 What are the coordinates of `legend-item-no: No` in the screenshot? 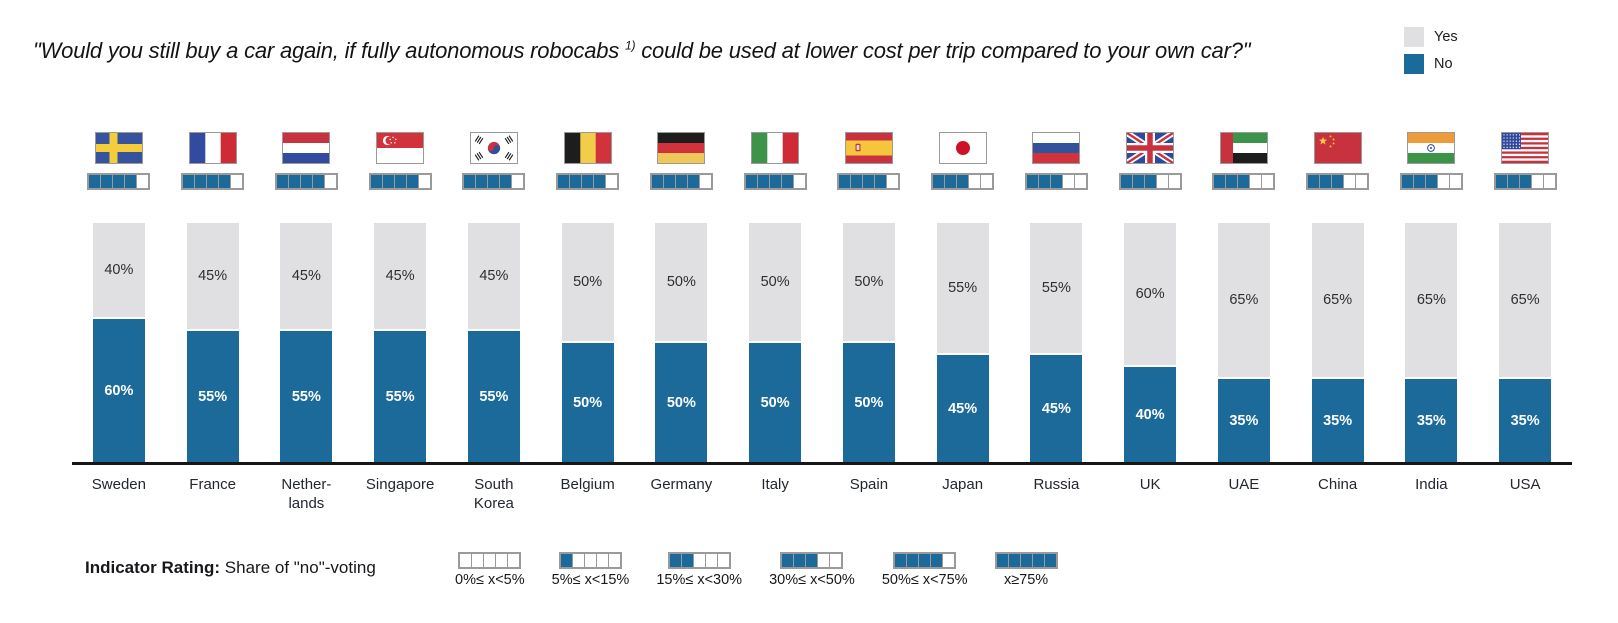 It's located at (1431, 64).